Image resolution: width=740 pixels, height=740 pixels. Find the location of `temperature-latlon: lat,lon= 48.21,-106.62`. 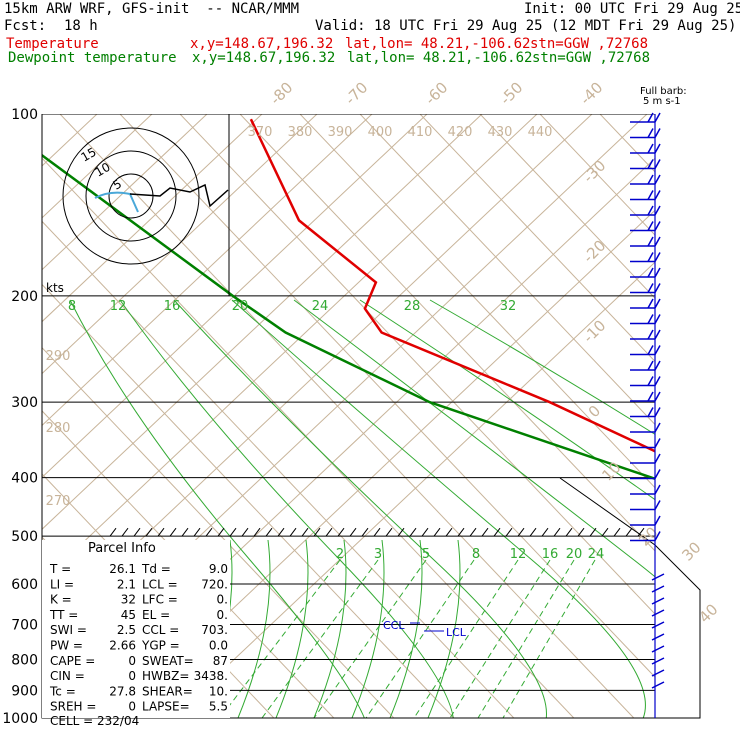

temperature-latlon: lat,lon= 48.21,-106.62 is located at coordinates (438, 44).